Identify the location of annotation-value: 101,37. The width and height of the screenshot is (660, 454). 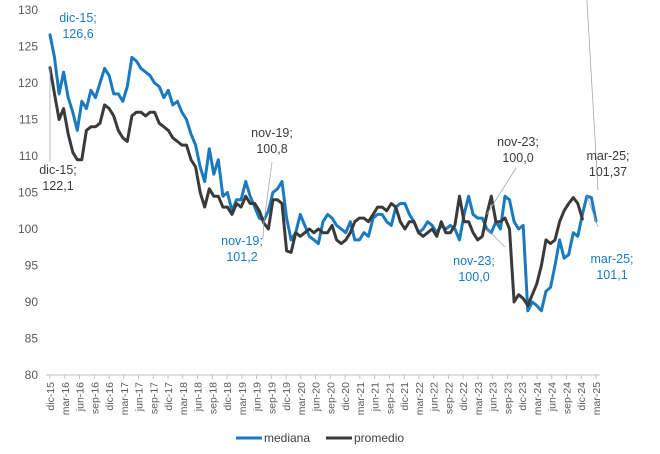
(608, 172).